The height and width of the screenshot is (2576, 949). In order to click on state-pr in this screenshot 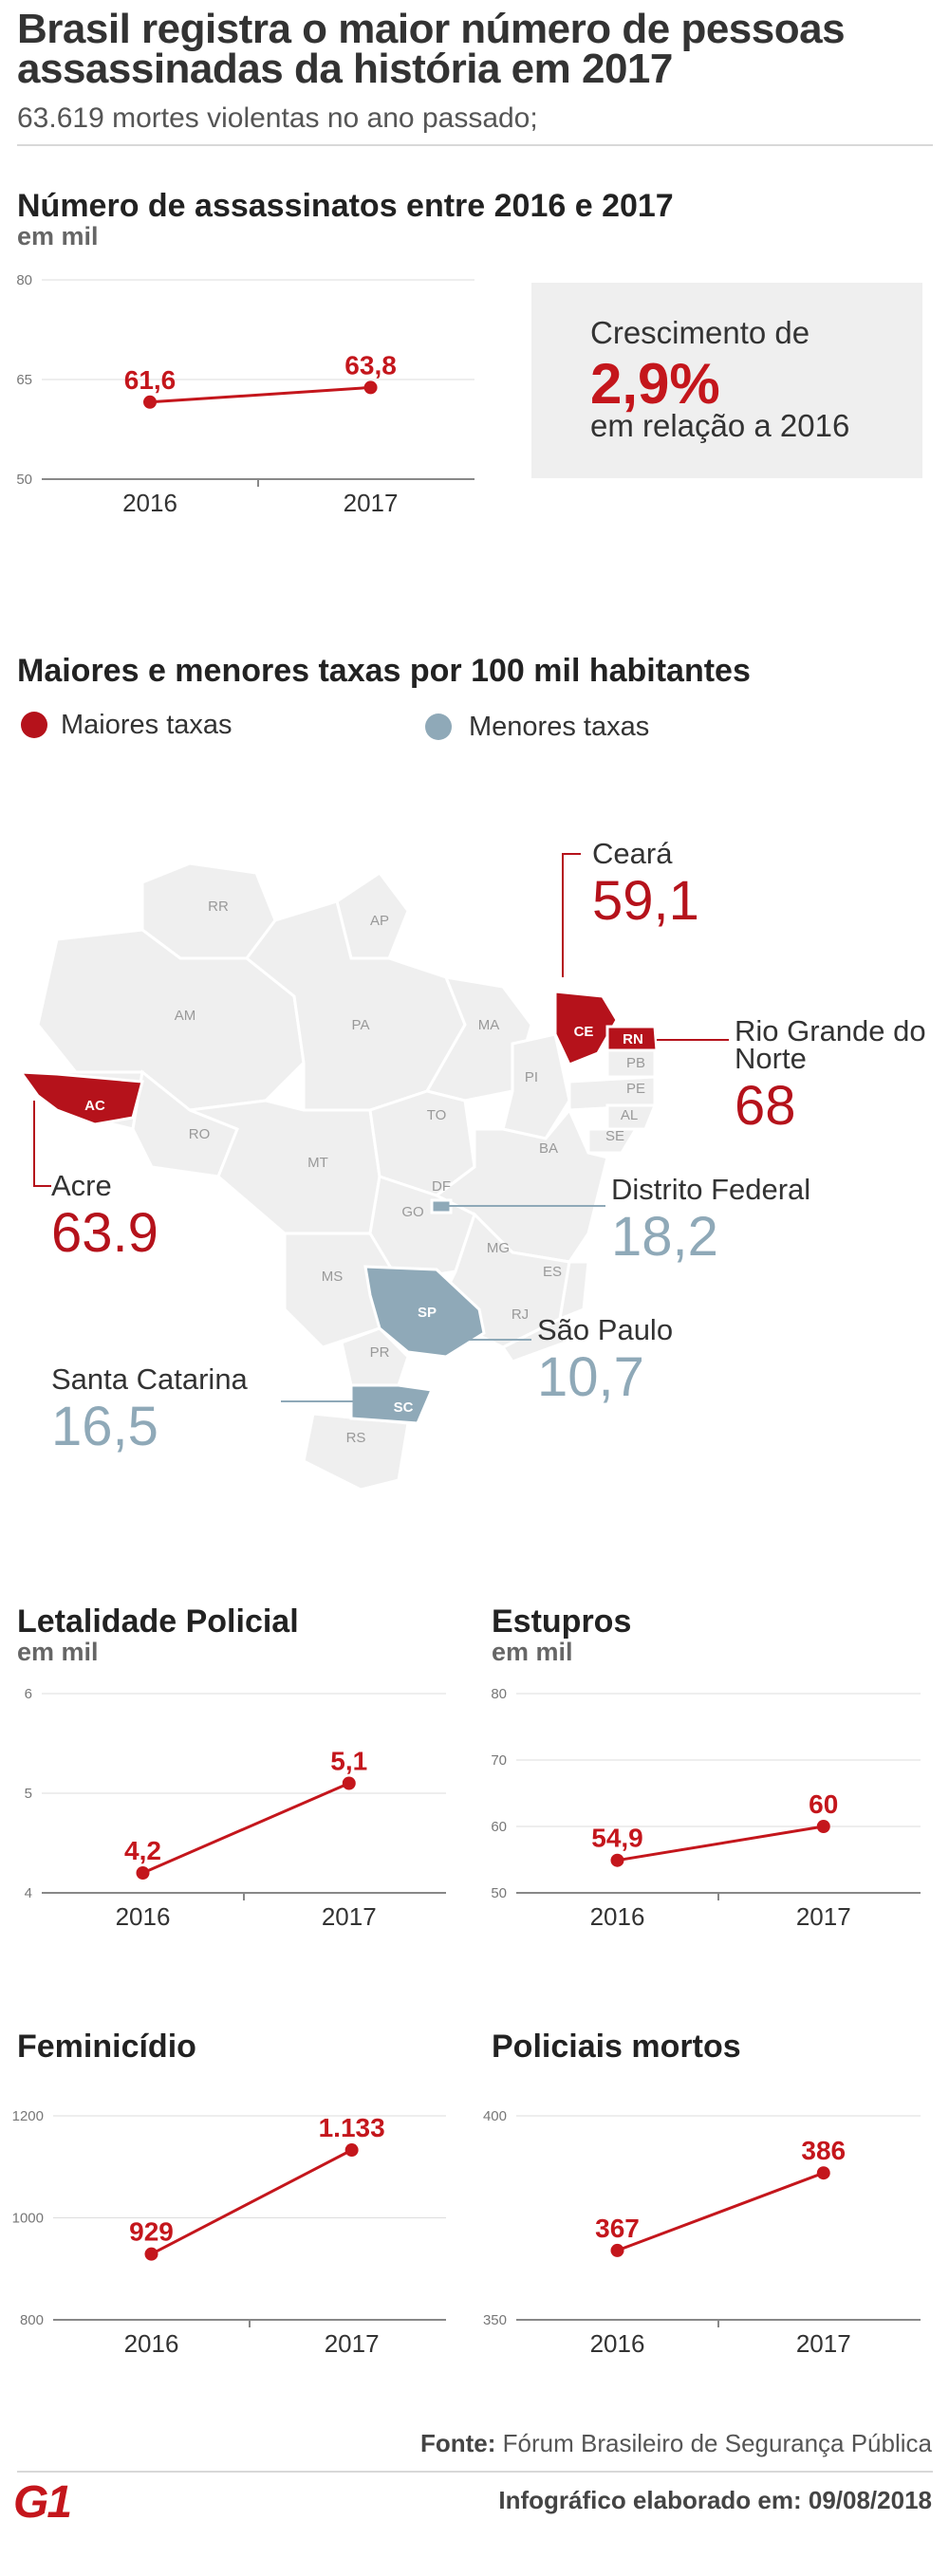, I will do `click(375, 1356)`.